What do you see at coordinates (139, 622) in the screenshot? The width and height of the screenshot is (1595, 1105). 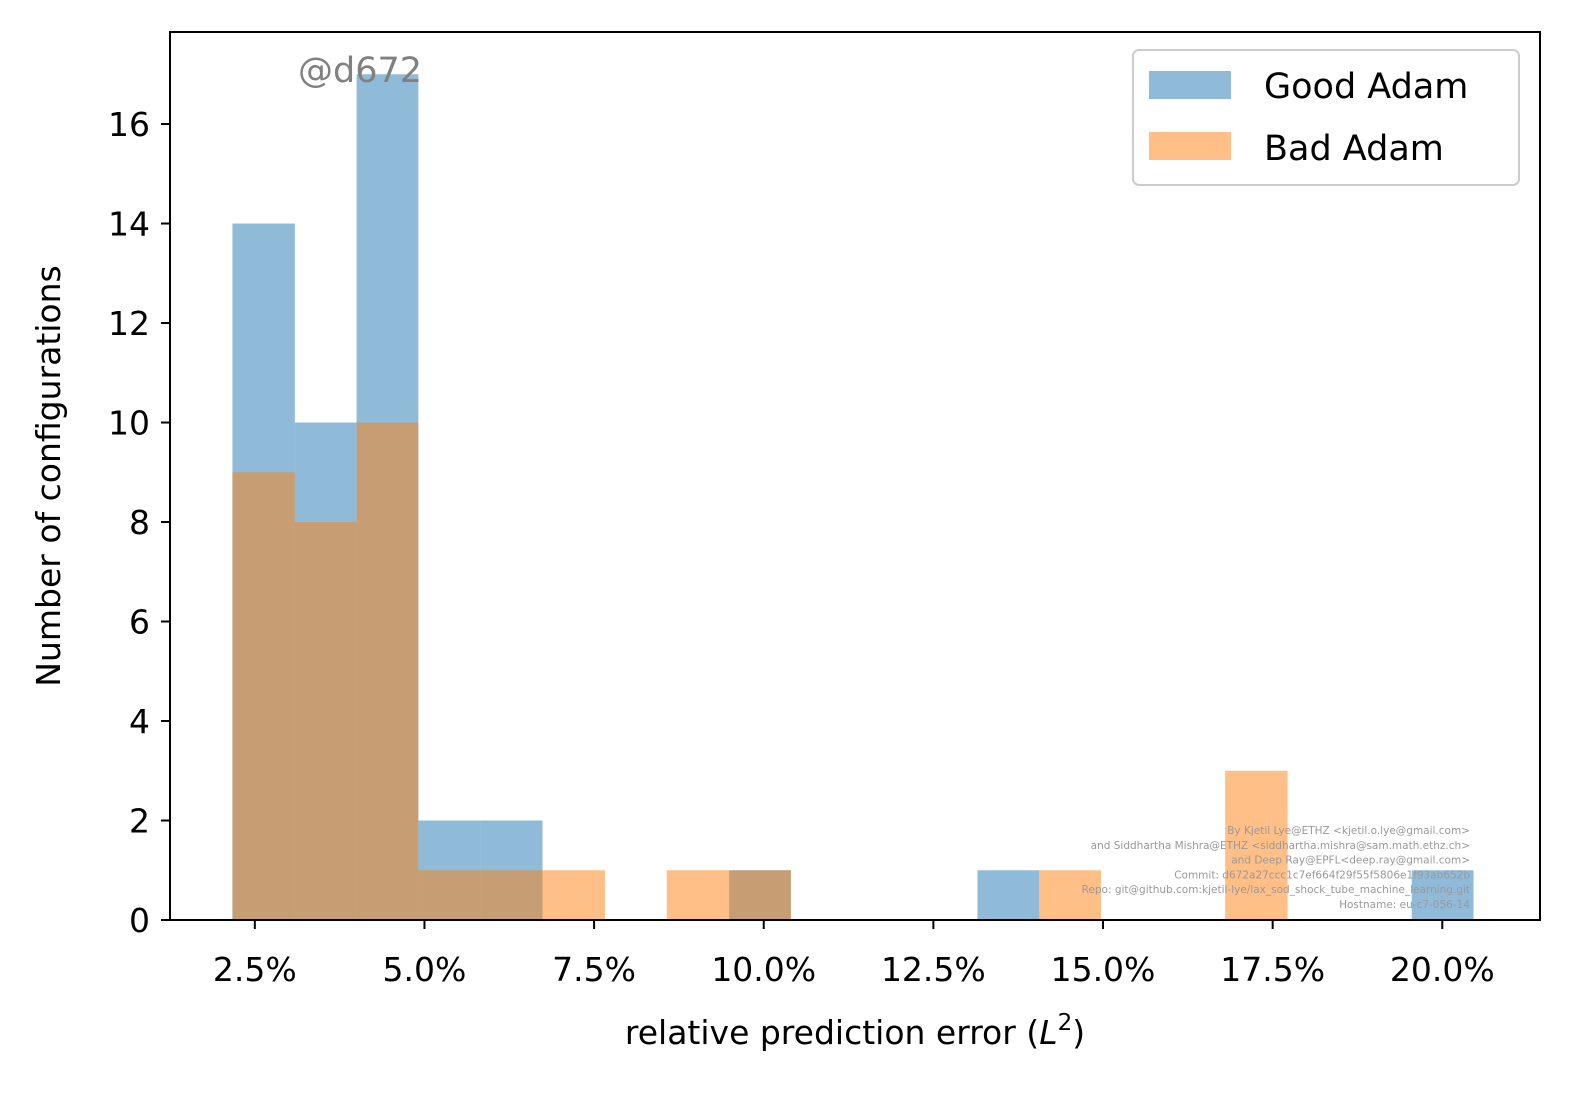 I see `y-tick-label: 6` at bounding box center [139, 622].